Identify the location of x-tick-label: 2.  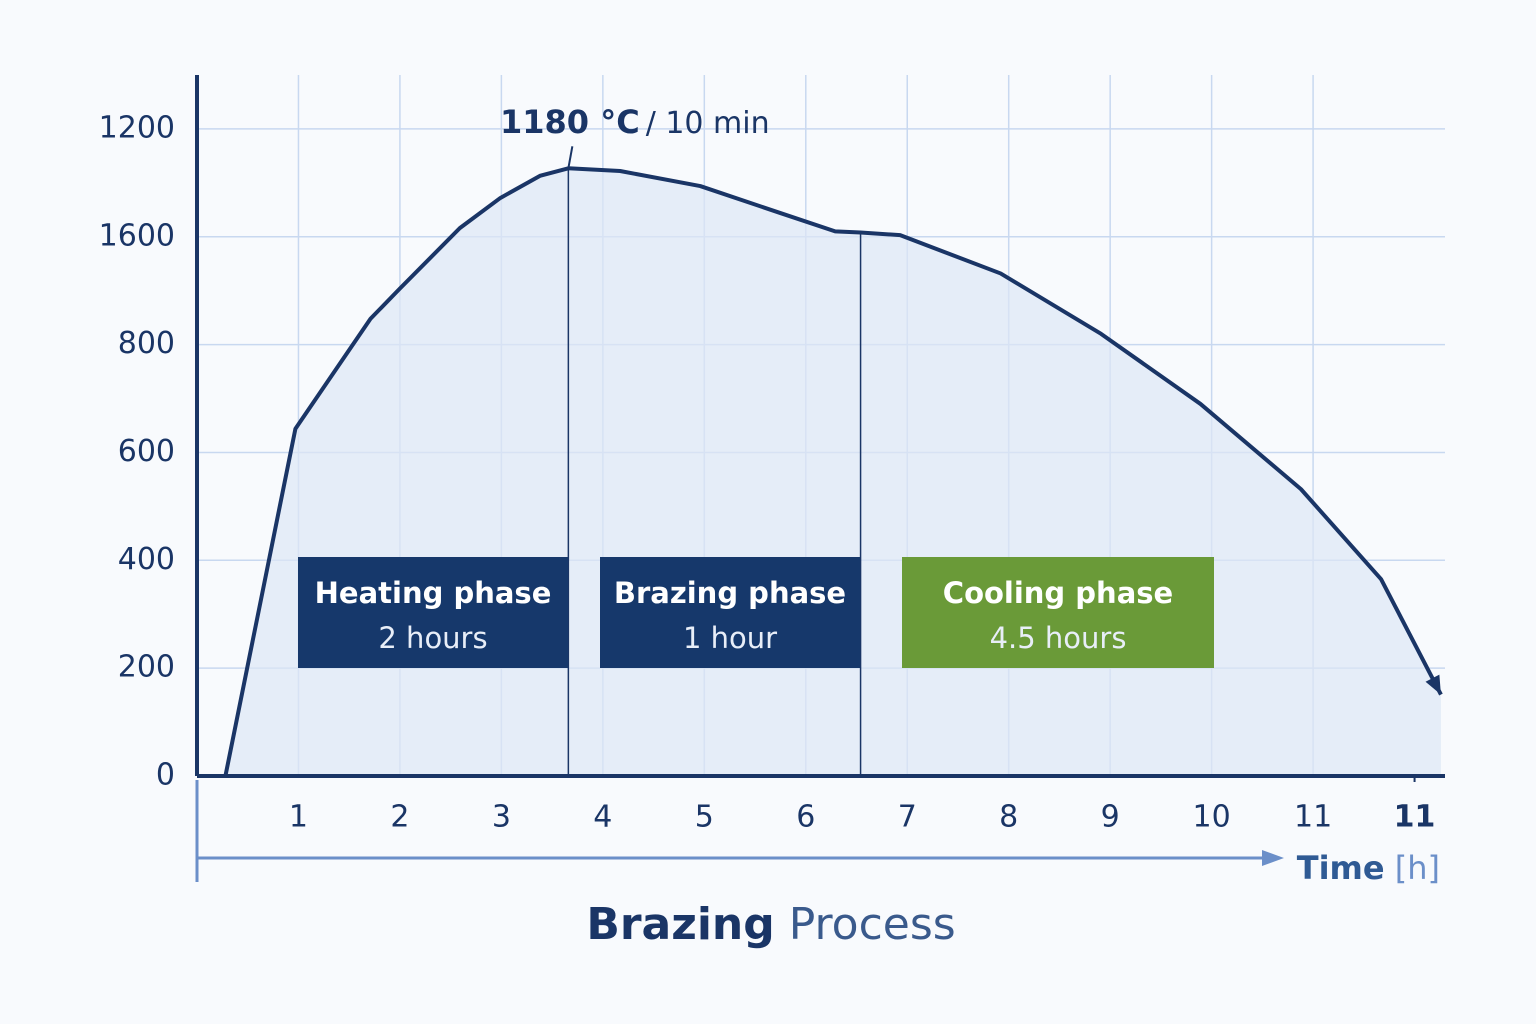
(399, 817).